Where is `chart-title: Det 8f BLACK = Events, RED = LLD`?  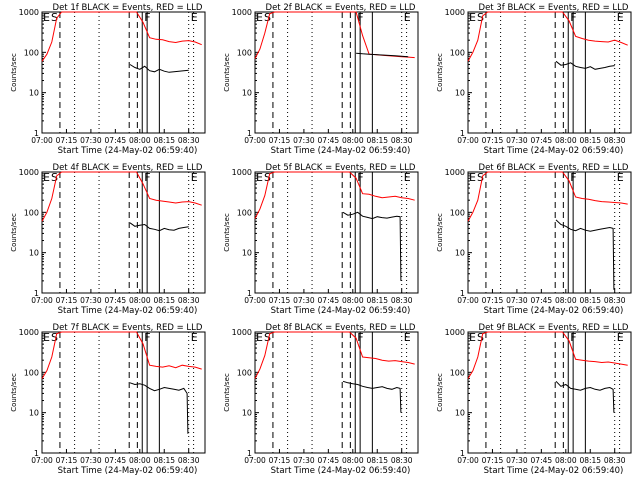 chart-title: Det 8f BLACK = Events, RED = LLD is located at coordinates (341, 328).